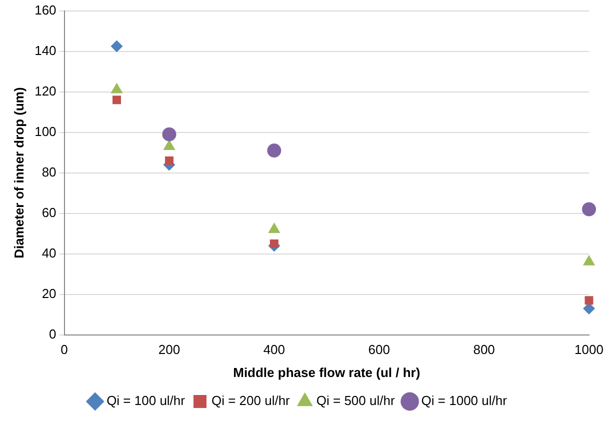  What do you see at coordinates (49, 252) in the screenshot?
I see `y-tick-label: 40` at bounding box center [49, 252].